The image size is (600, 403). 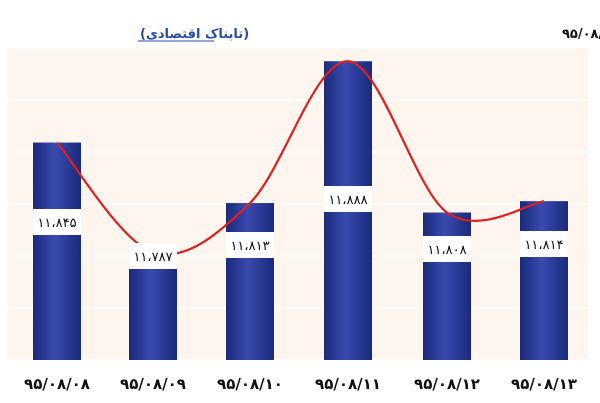 I want to click on value-label: ۱۱،۸۱۳, so click(x=249, y=246).